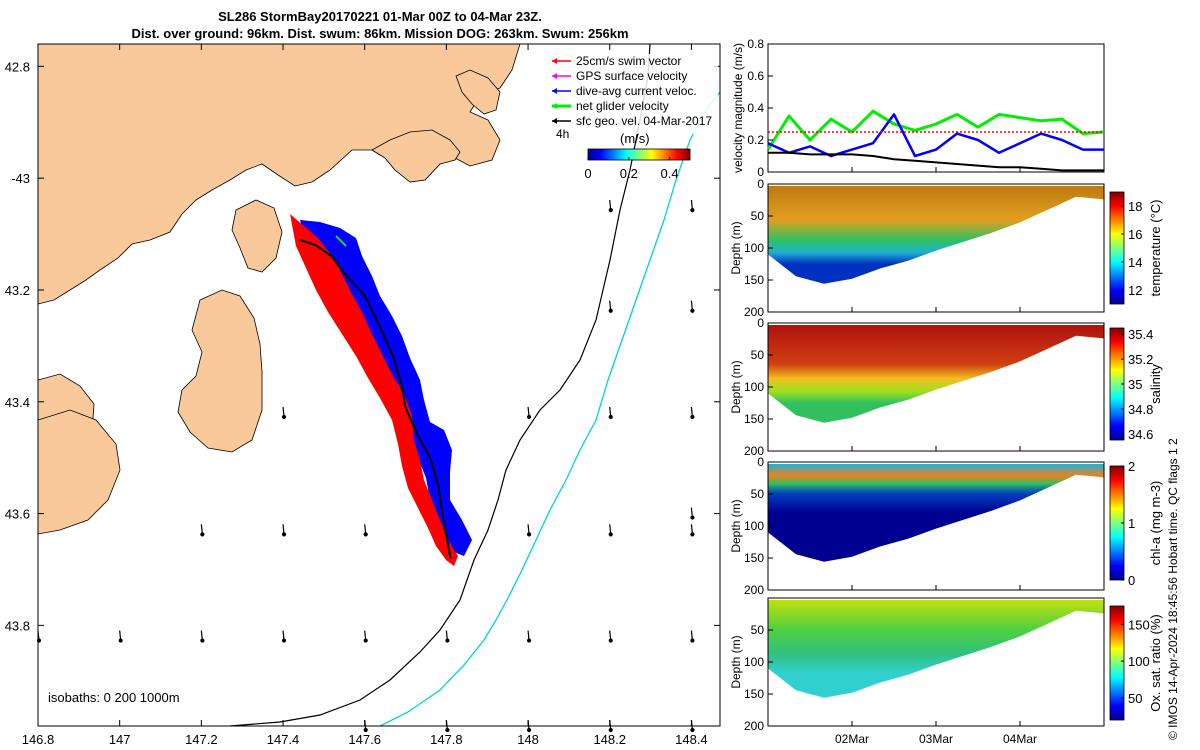 This screenshot has height=750, width=1200. Describe the element at coordinates (755, 44) in the screenshot. I see `velocity-ytick-label: 0.8` at that location.